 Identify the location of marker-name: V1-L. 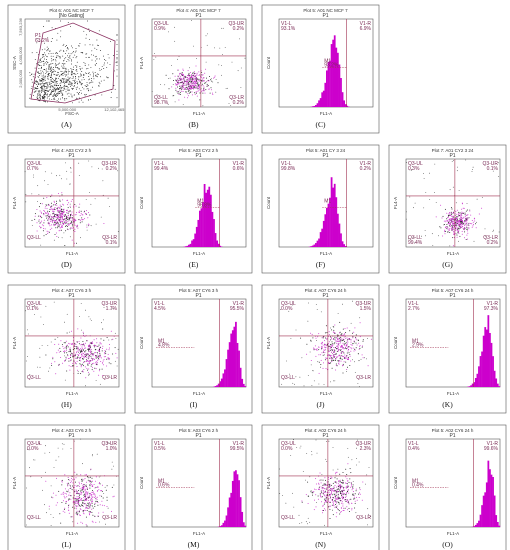
(286, 24).